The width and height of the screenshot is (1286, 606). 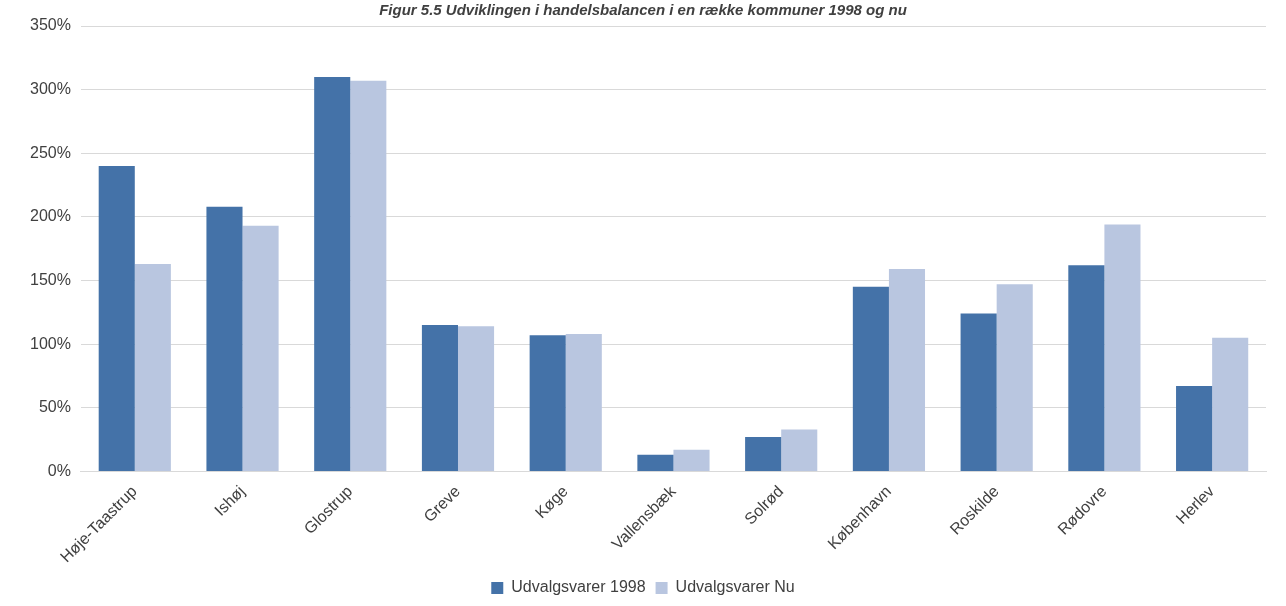 What do you see at coordinates (50, 279) in the screenshot?
I see `y-tick-label: 150%` at bounding box center [50, 279].